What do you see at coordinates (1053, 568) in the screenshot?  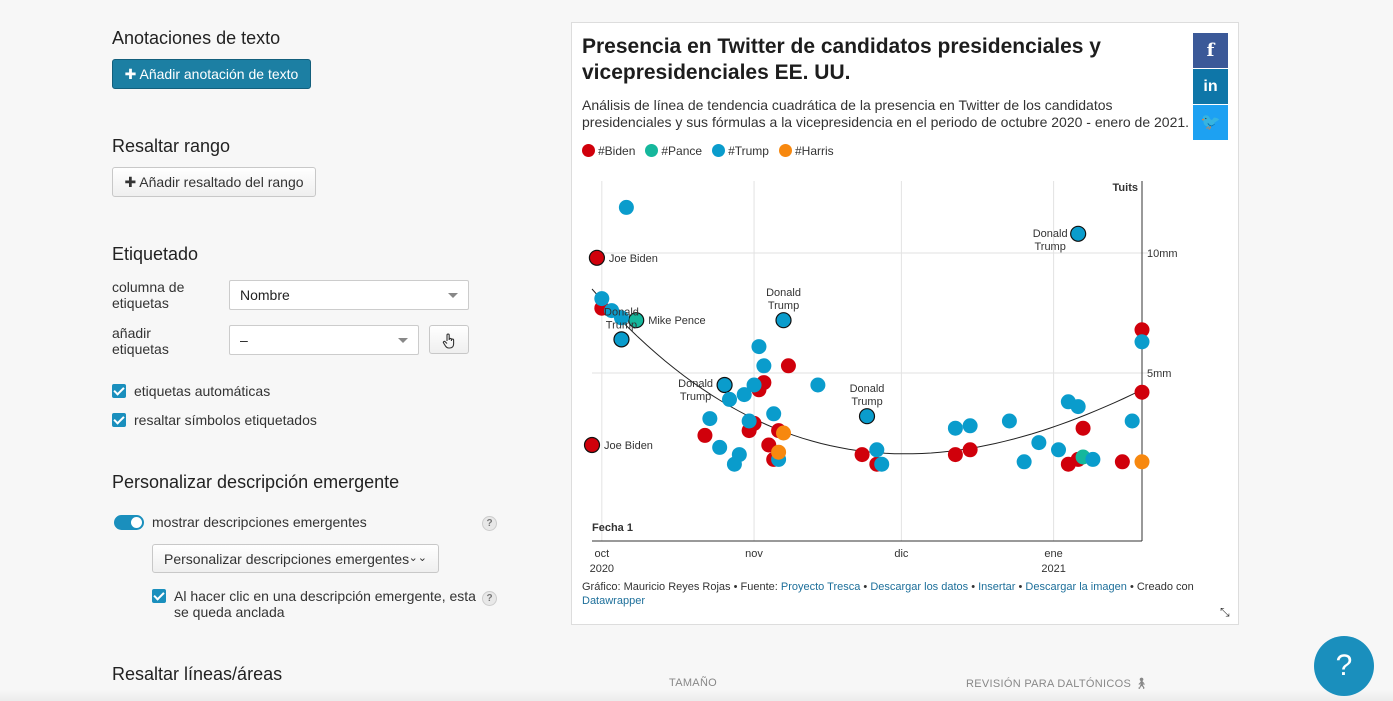 I see `x-tick-sublabel: 2021` at bounding box center [1053, 568].